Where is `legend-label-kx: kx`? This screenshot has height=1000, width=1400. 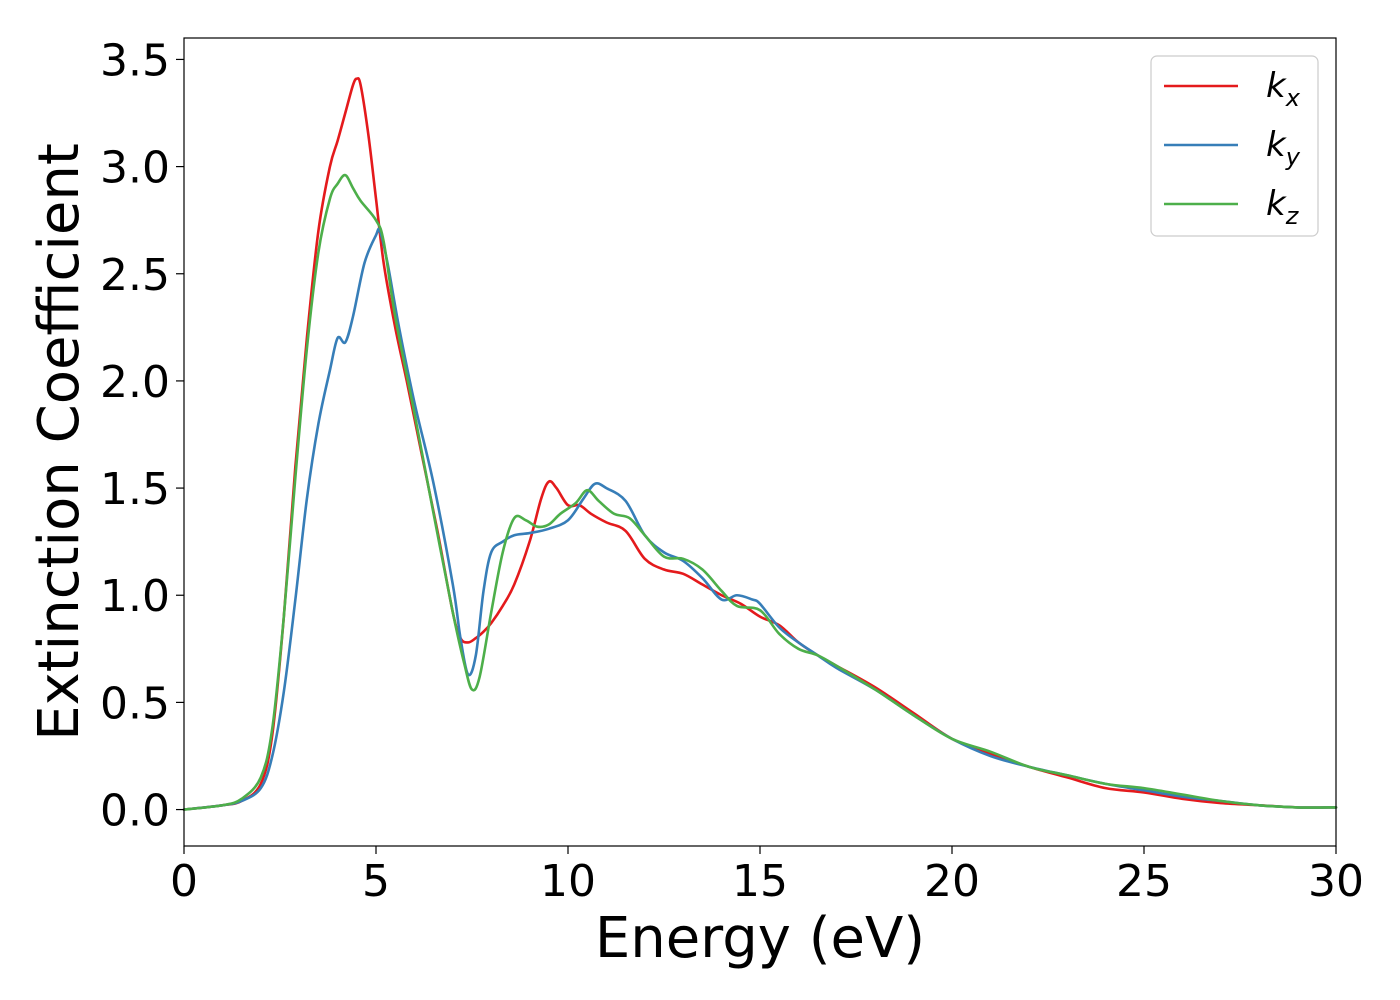 legend-label-kx: kx is located at coordinates (1283, 89).